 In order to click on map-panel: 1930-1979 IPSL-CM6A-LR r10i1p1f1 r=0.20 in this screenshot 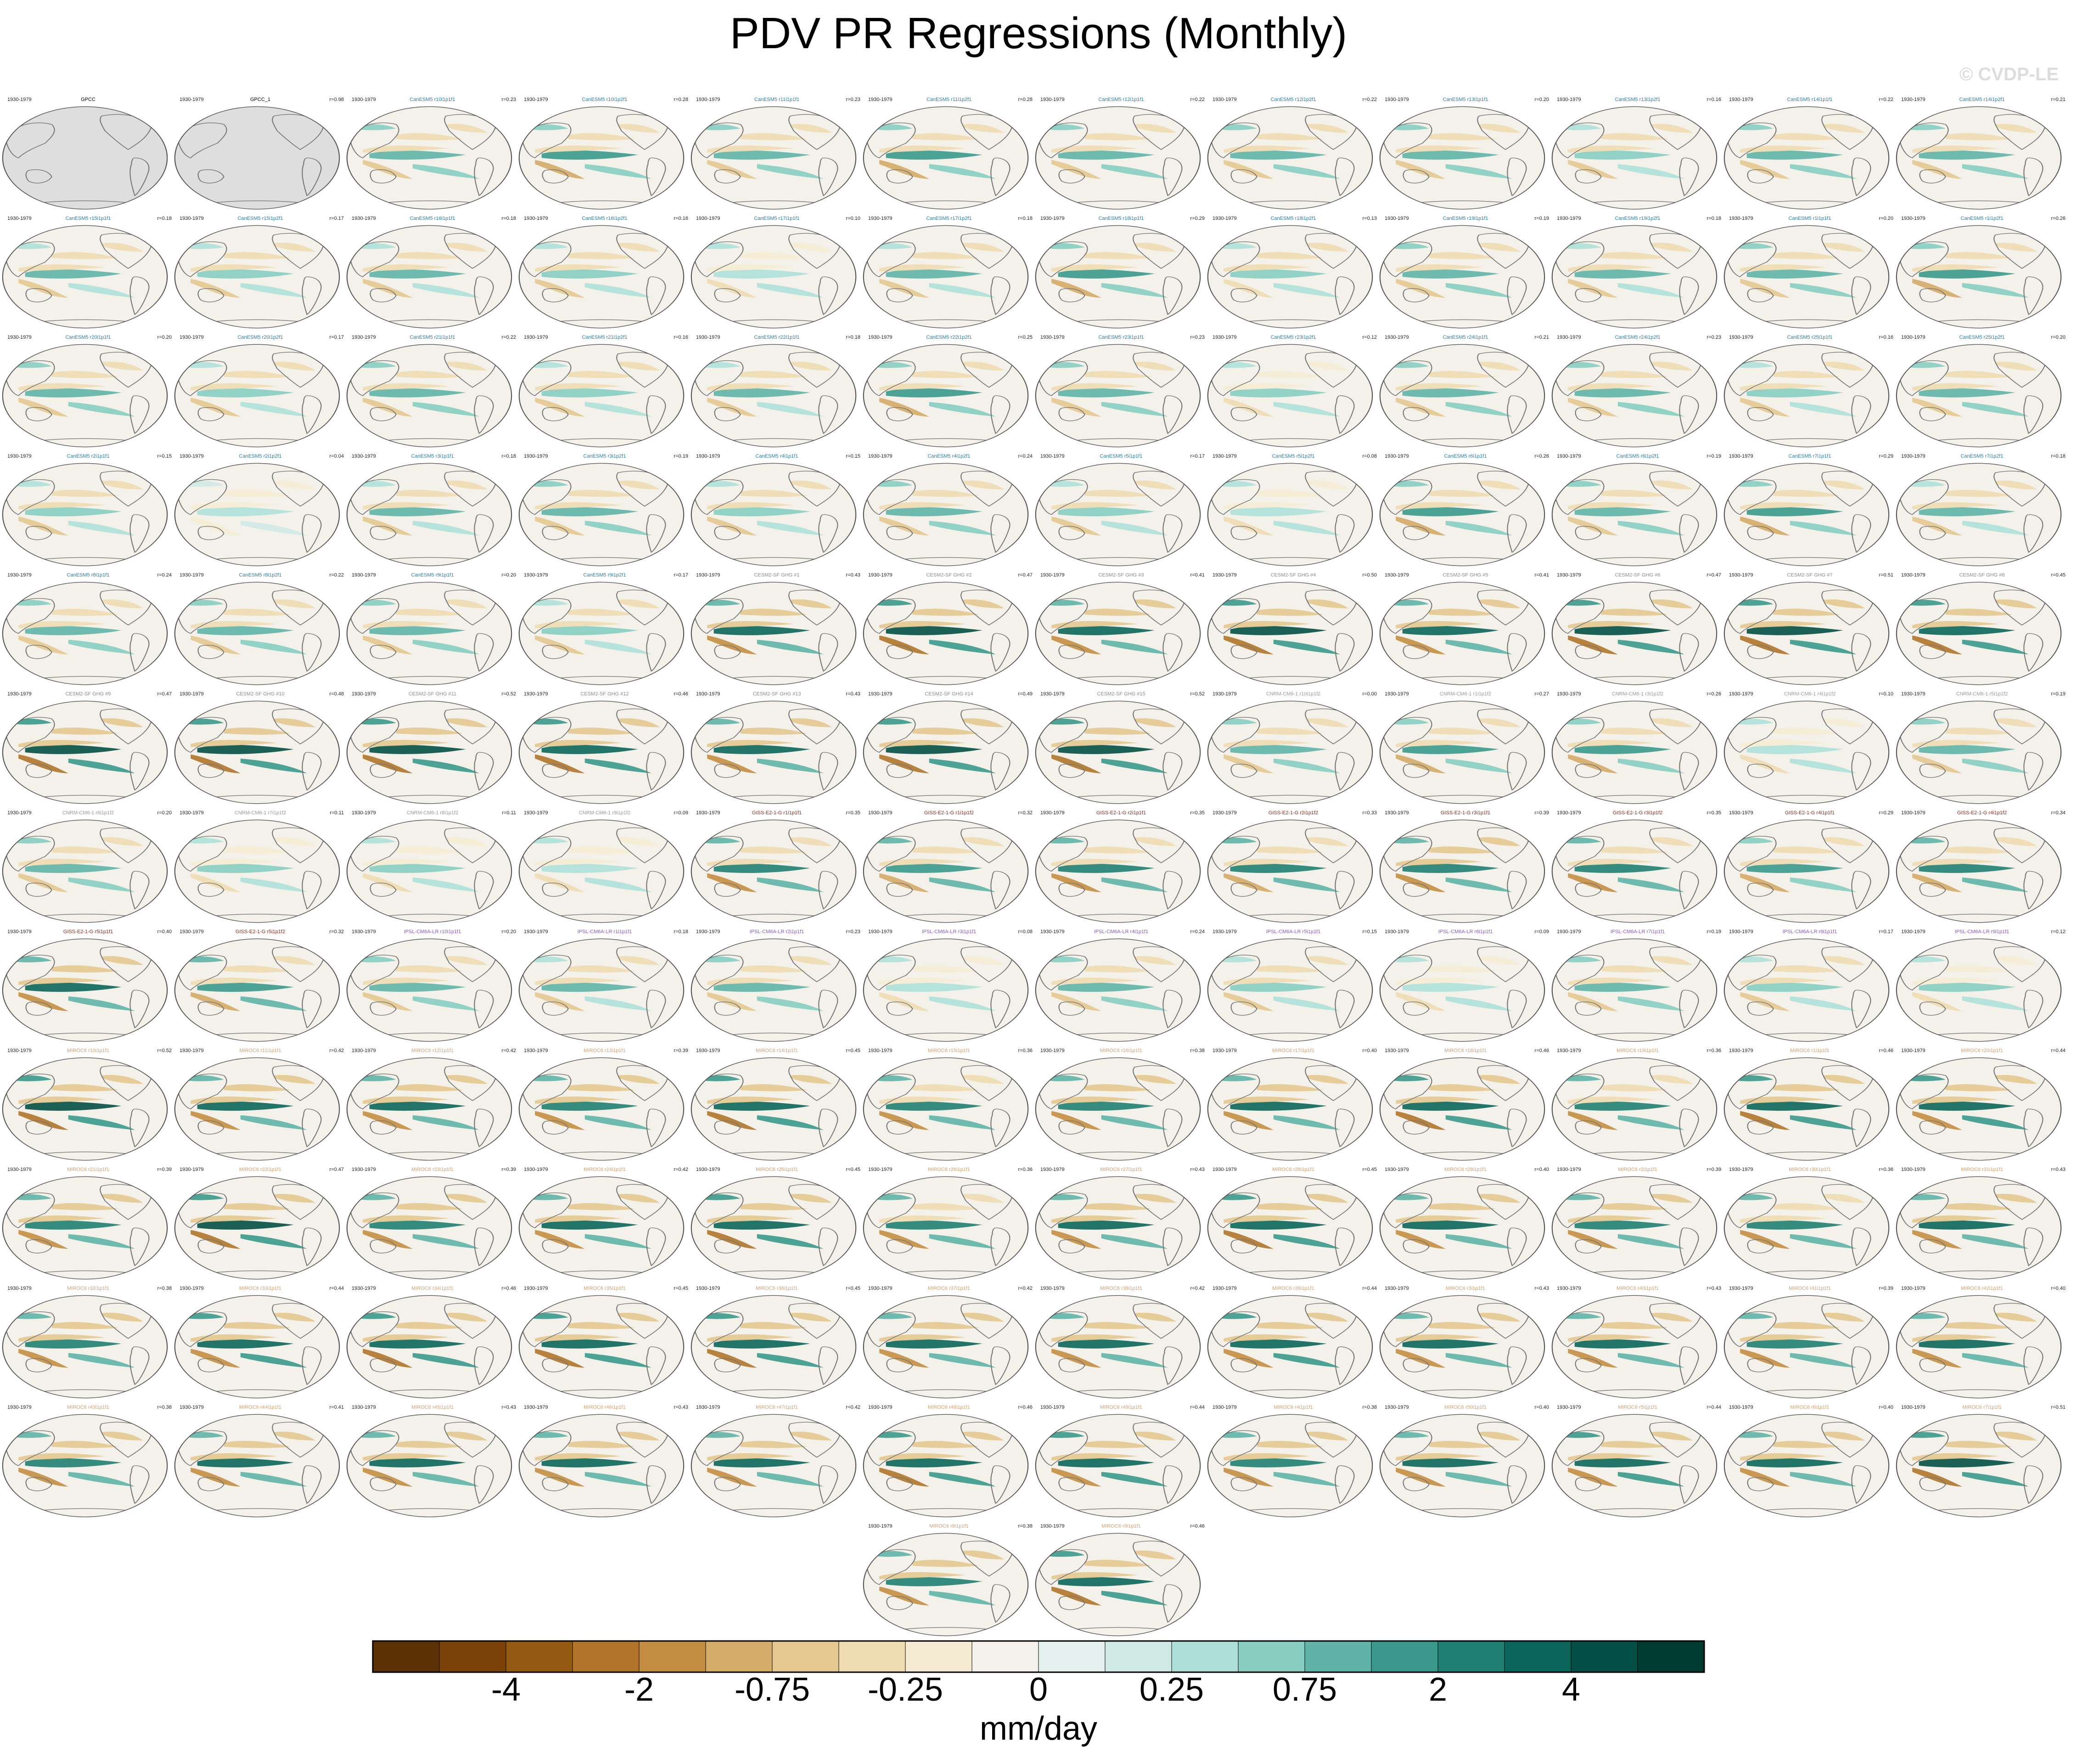, I will do `click(432, 987)`.